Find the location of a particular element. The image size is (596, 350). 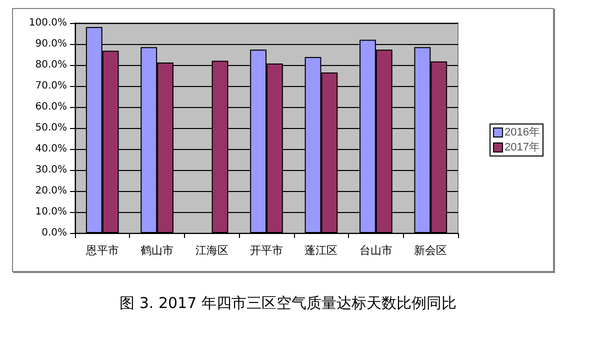

x-tick-label: 恩平市 is located at coordinates (101, 250).